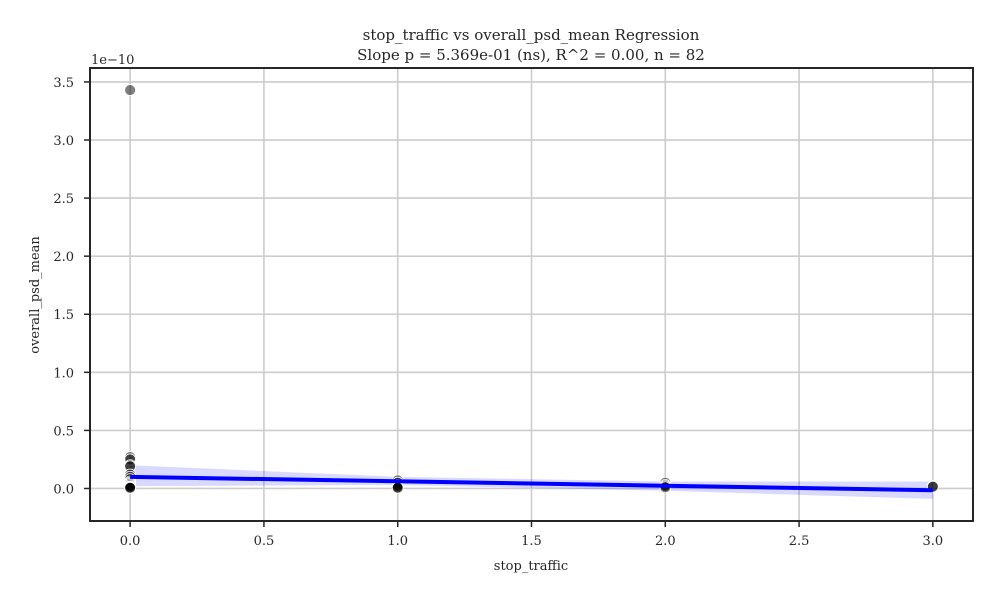 The width and height of the screenshot is (1000, 600). What do you see at coordinates (63, 141) in the screenshot?
I see `y-tick-label-6: 3.0` at bounding box center [63, 141].